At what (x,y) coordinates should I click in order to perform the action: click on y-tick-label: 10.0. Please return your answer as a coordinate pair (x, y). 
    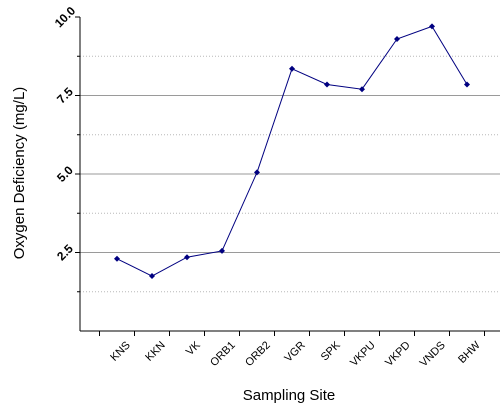
    Looking at the image, I should click on (65, 17).